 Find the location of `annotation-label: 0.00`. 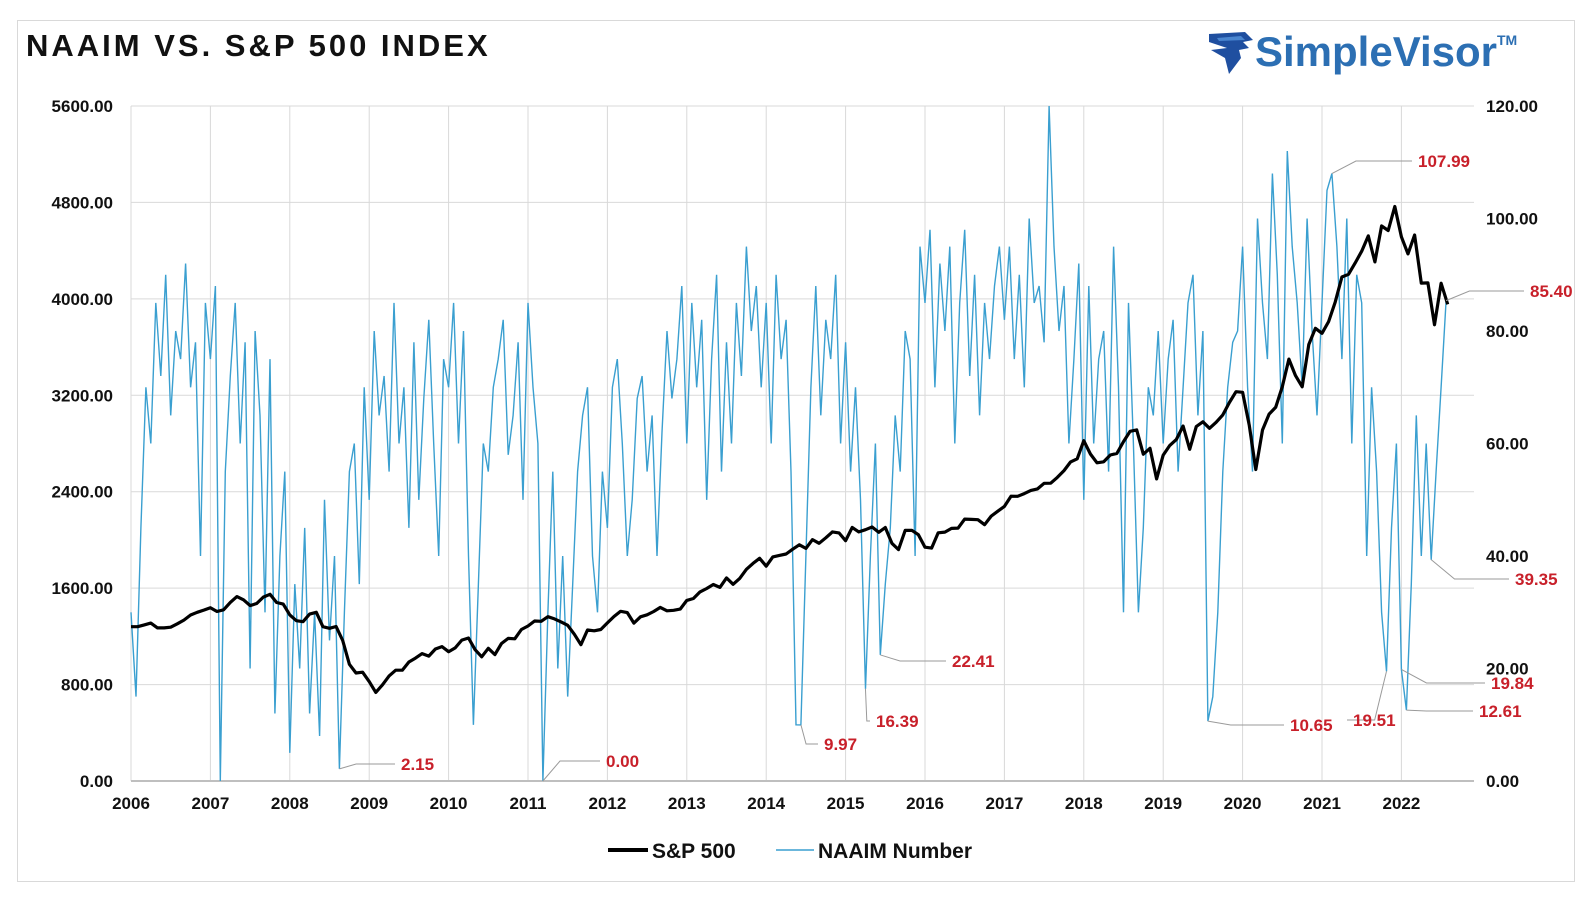

annotation-label: 0.00 is located at coordinates (622, 761).